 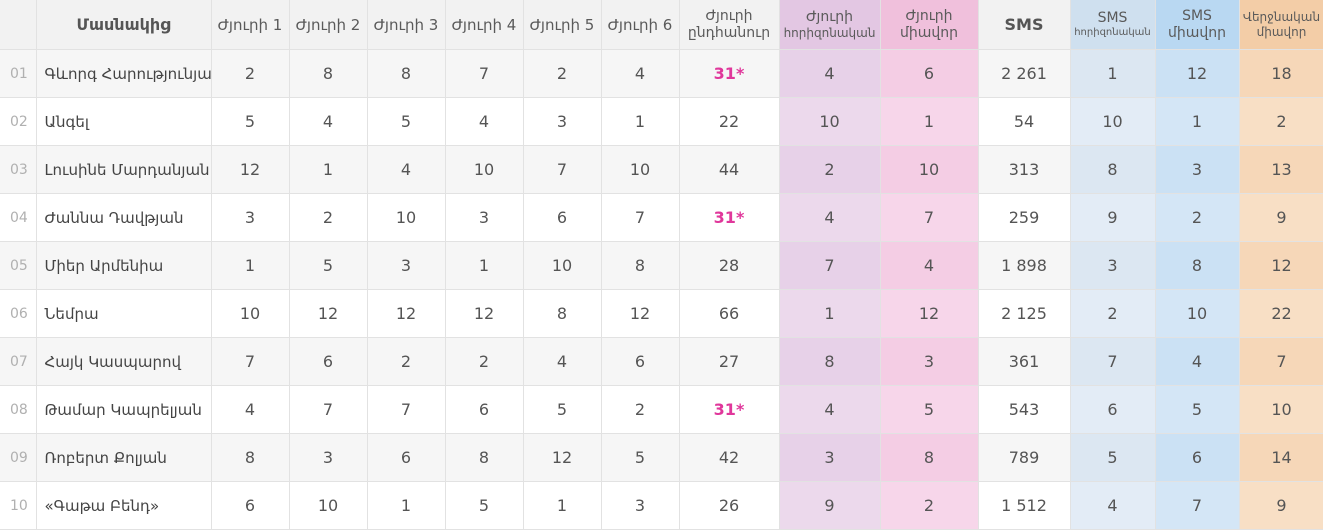 I want to click on row-number: 06, so click(x=18, y=313).